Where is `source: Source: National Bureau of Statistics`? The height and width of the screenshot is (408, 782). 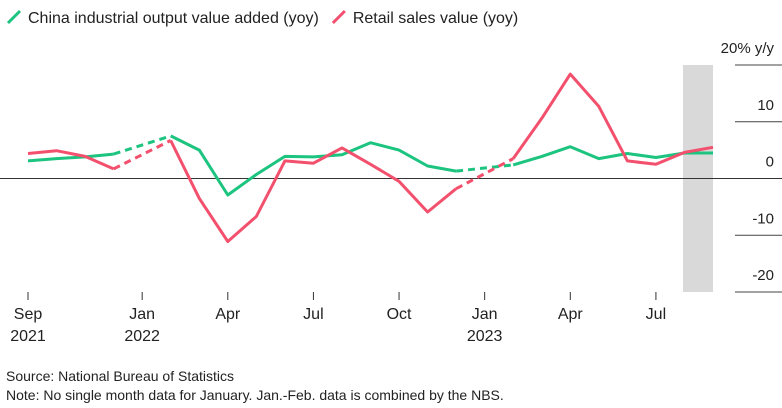
source: Source: National Bureau of Statistics is located at coordinates (120, 376).